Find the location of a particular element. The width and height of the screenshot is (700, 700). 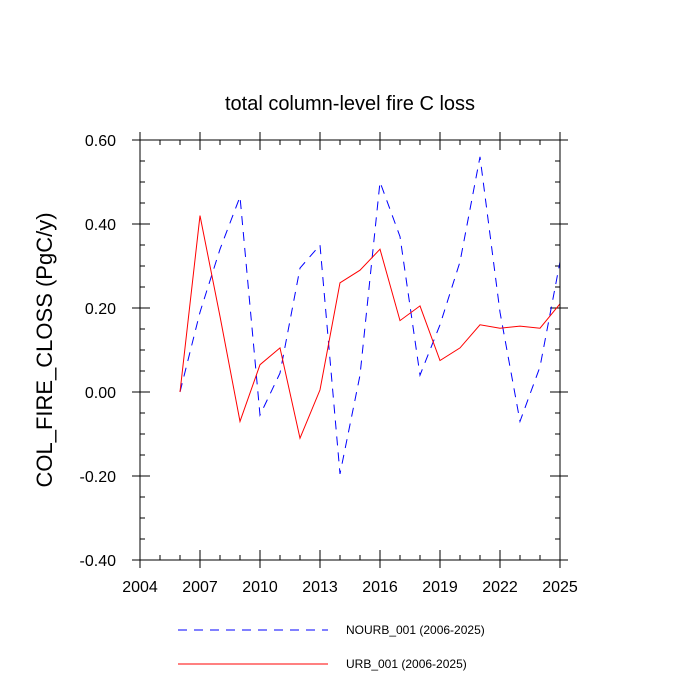

legend-label: URB_001 (2006-2025) is located at coordinates (406, 664).